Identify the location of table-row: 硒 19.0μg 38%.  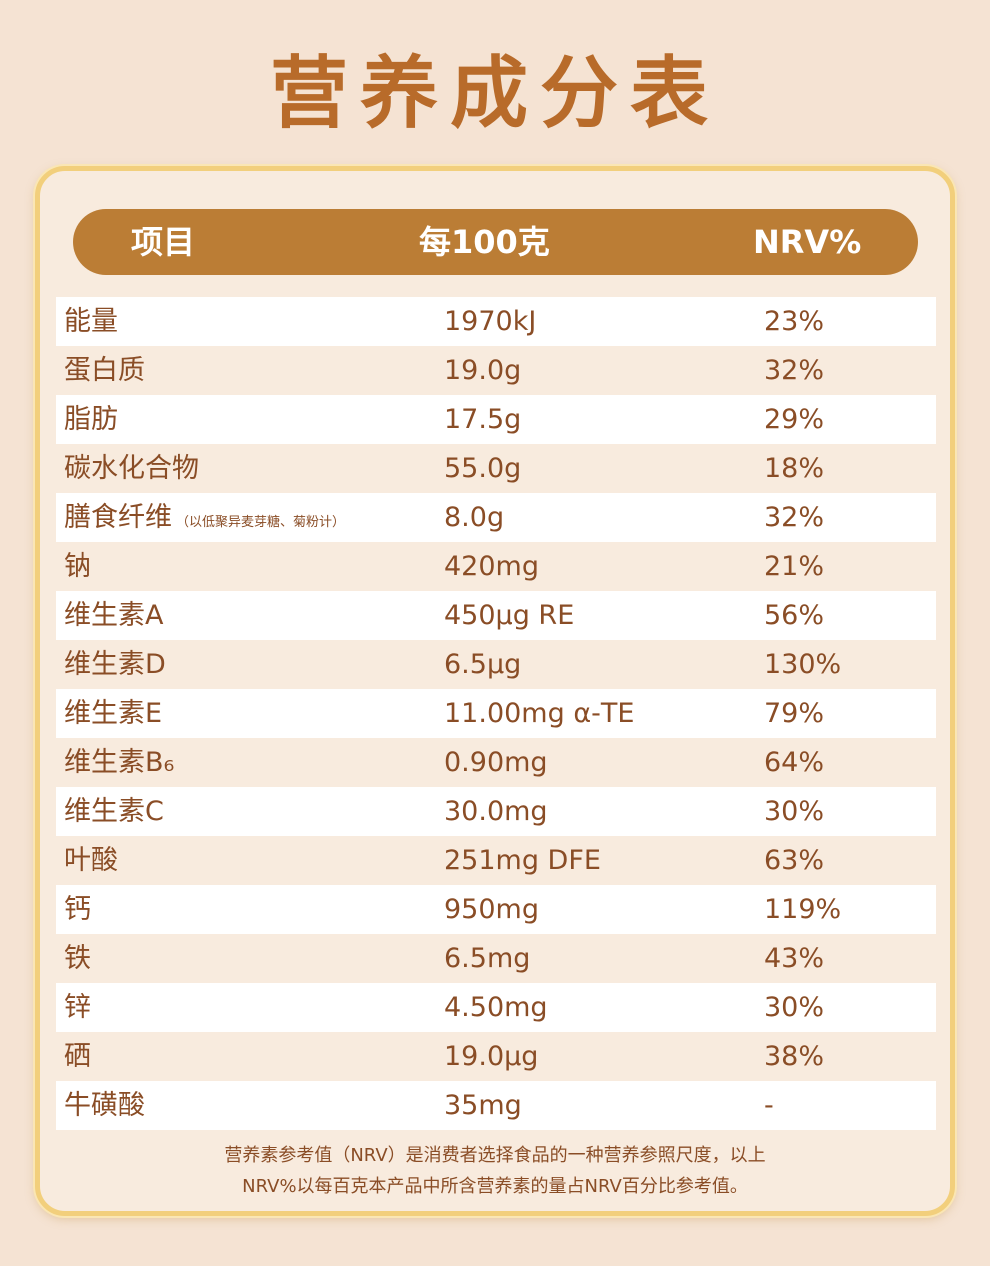
(496, 1056).